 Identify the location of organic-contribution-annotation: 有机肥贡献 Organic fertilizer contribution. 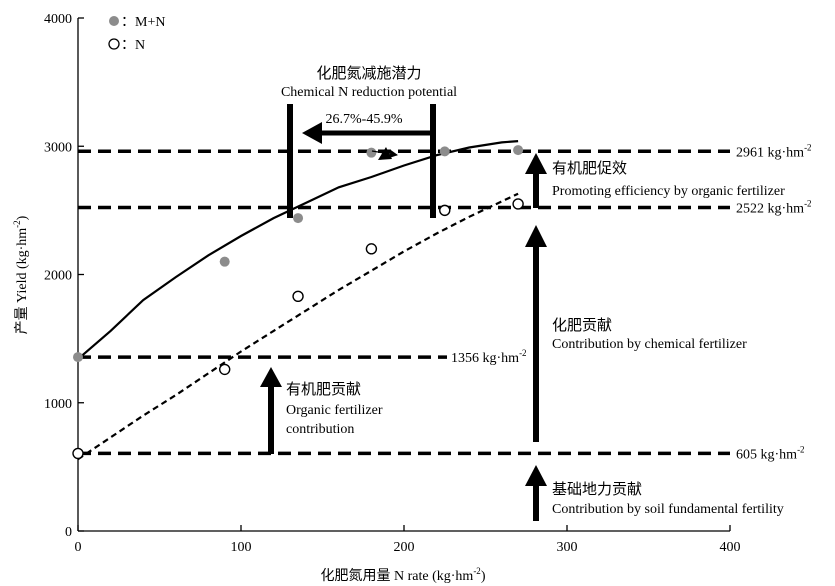
(321, 410).